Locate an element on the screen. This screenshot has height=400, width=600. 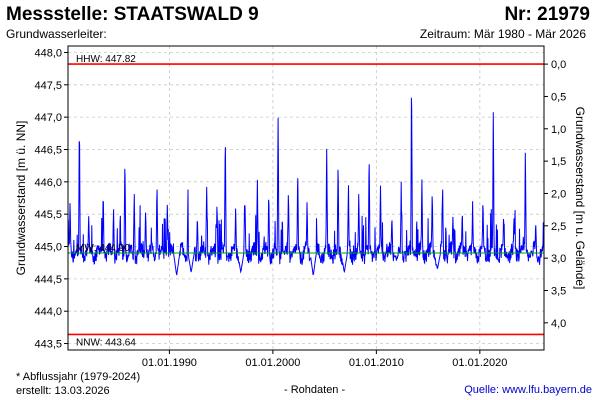
y-tick-label: 444,0 is located at coordinates (48, 312).